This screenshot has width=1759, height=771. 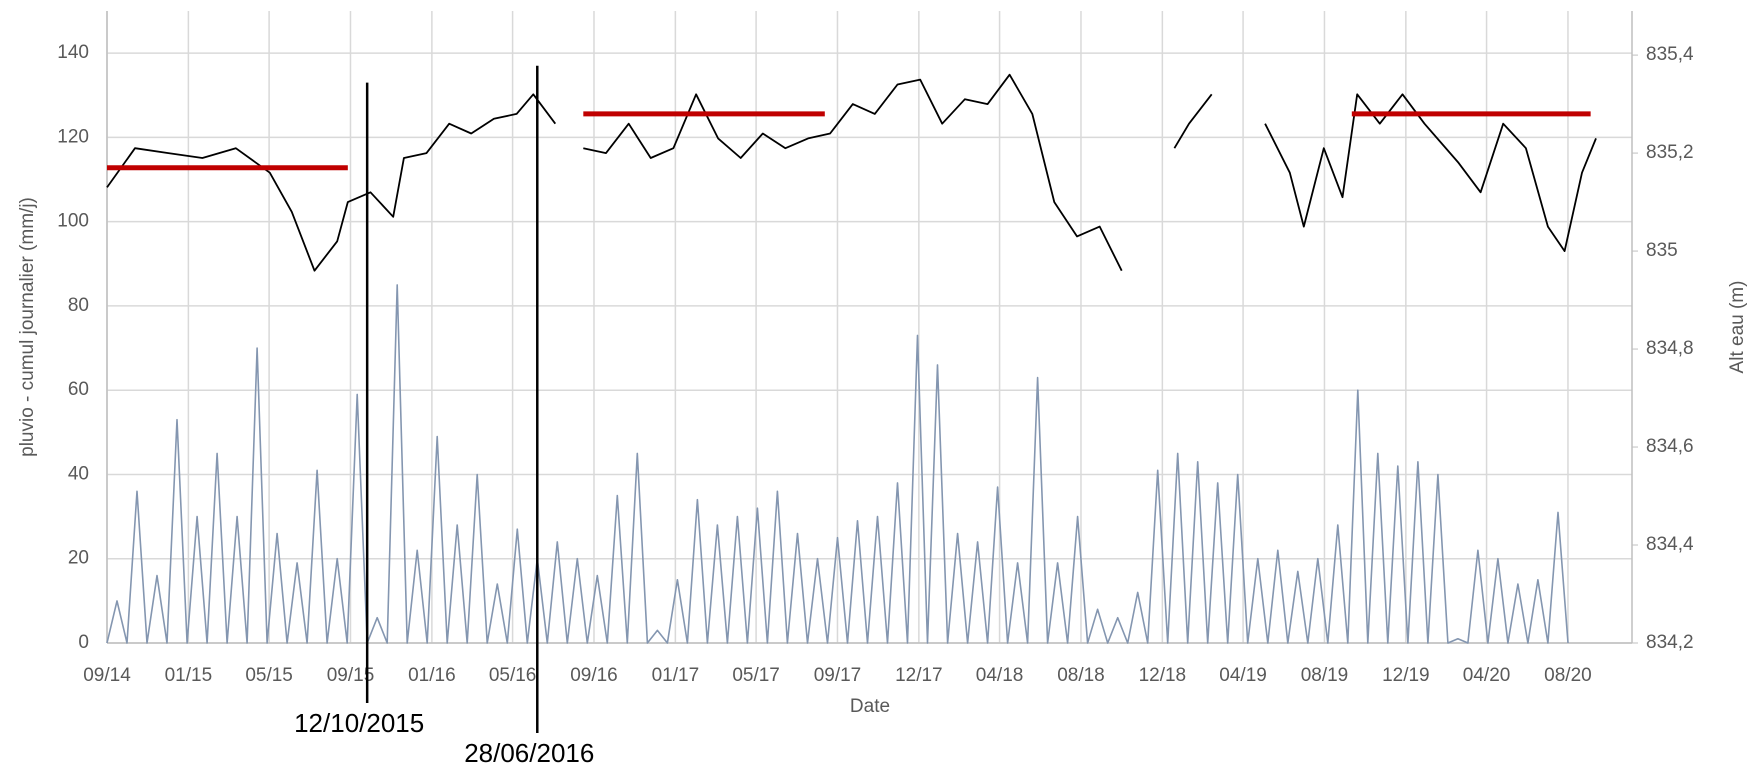 I want to click on x-tick-label: 08/19, so click(x=1325, y=675).